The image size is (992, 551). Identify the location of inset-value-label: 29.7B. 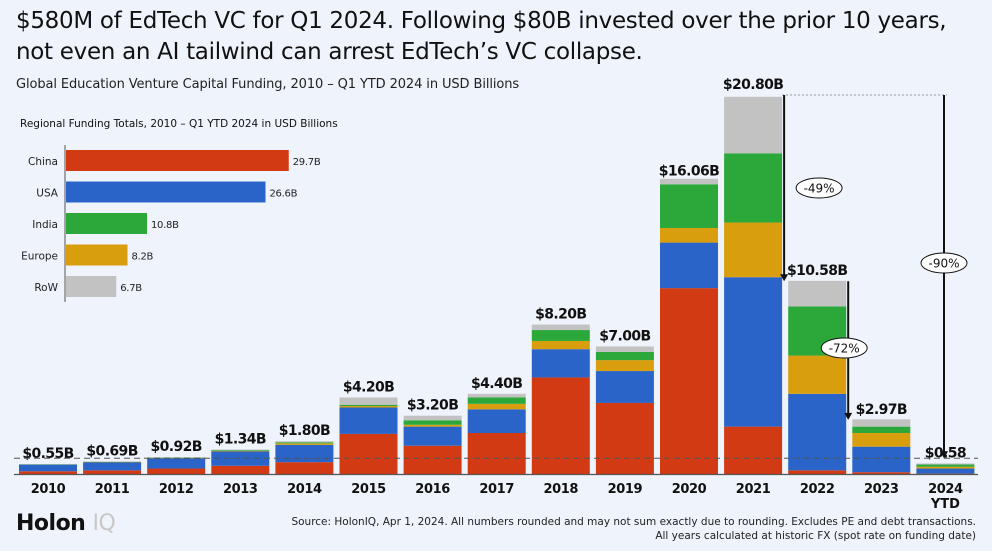
(307, 162).